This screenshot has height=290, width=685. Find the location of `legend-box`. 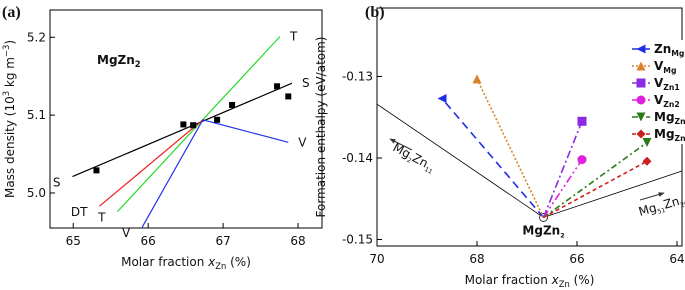

legend-box is located at coordinates (657, 92).